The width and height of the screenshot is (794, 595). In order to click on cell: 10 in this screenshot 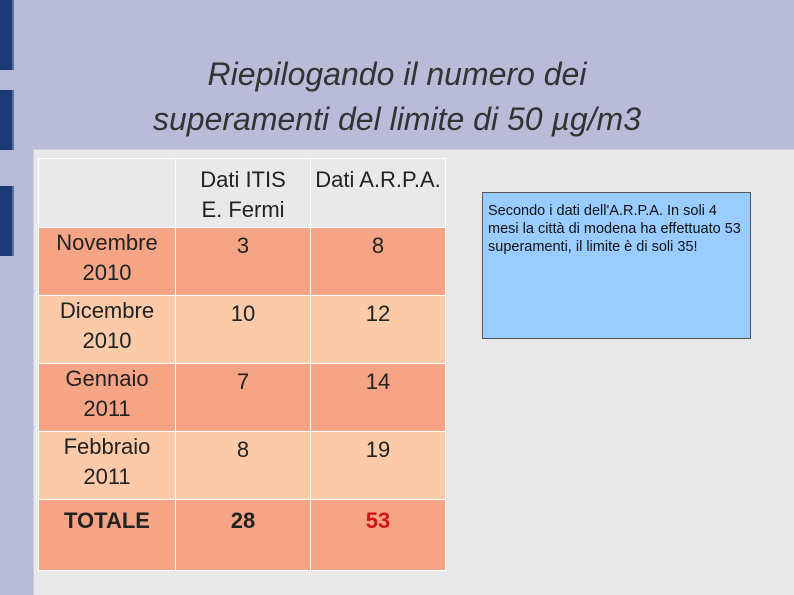, I will do `click(243, 329)`.